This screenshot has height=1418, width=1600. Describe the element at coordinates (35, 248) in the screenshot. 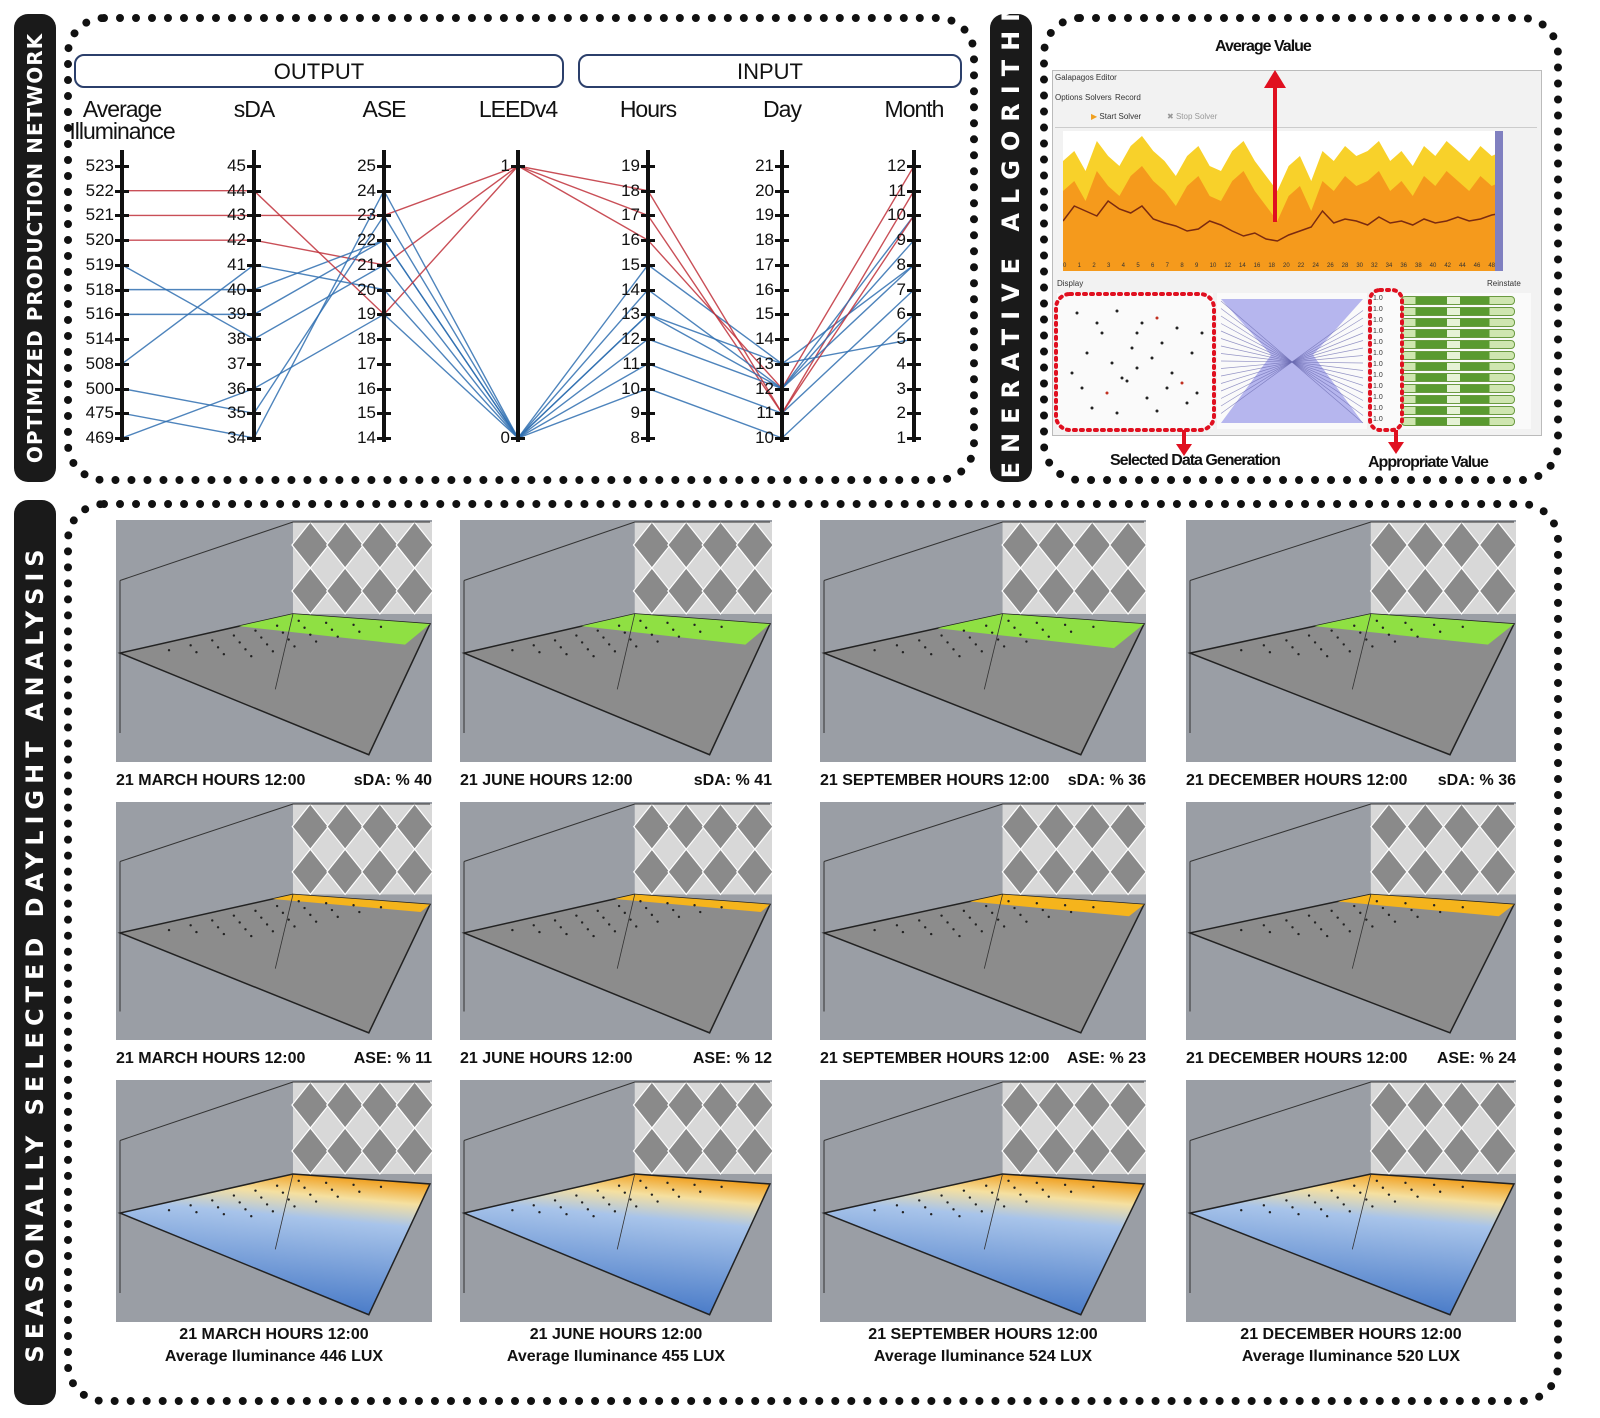

I see `section-tab-production-network: OPTIMIZED PRODUCTION NETWORK` at that location.